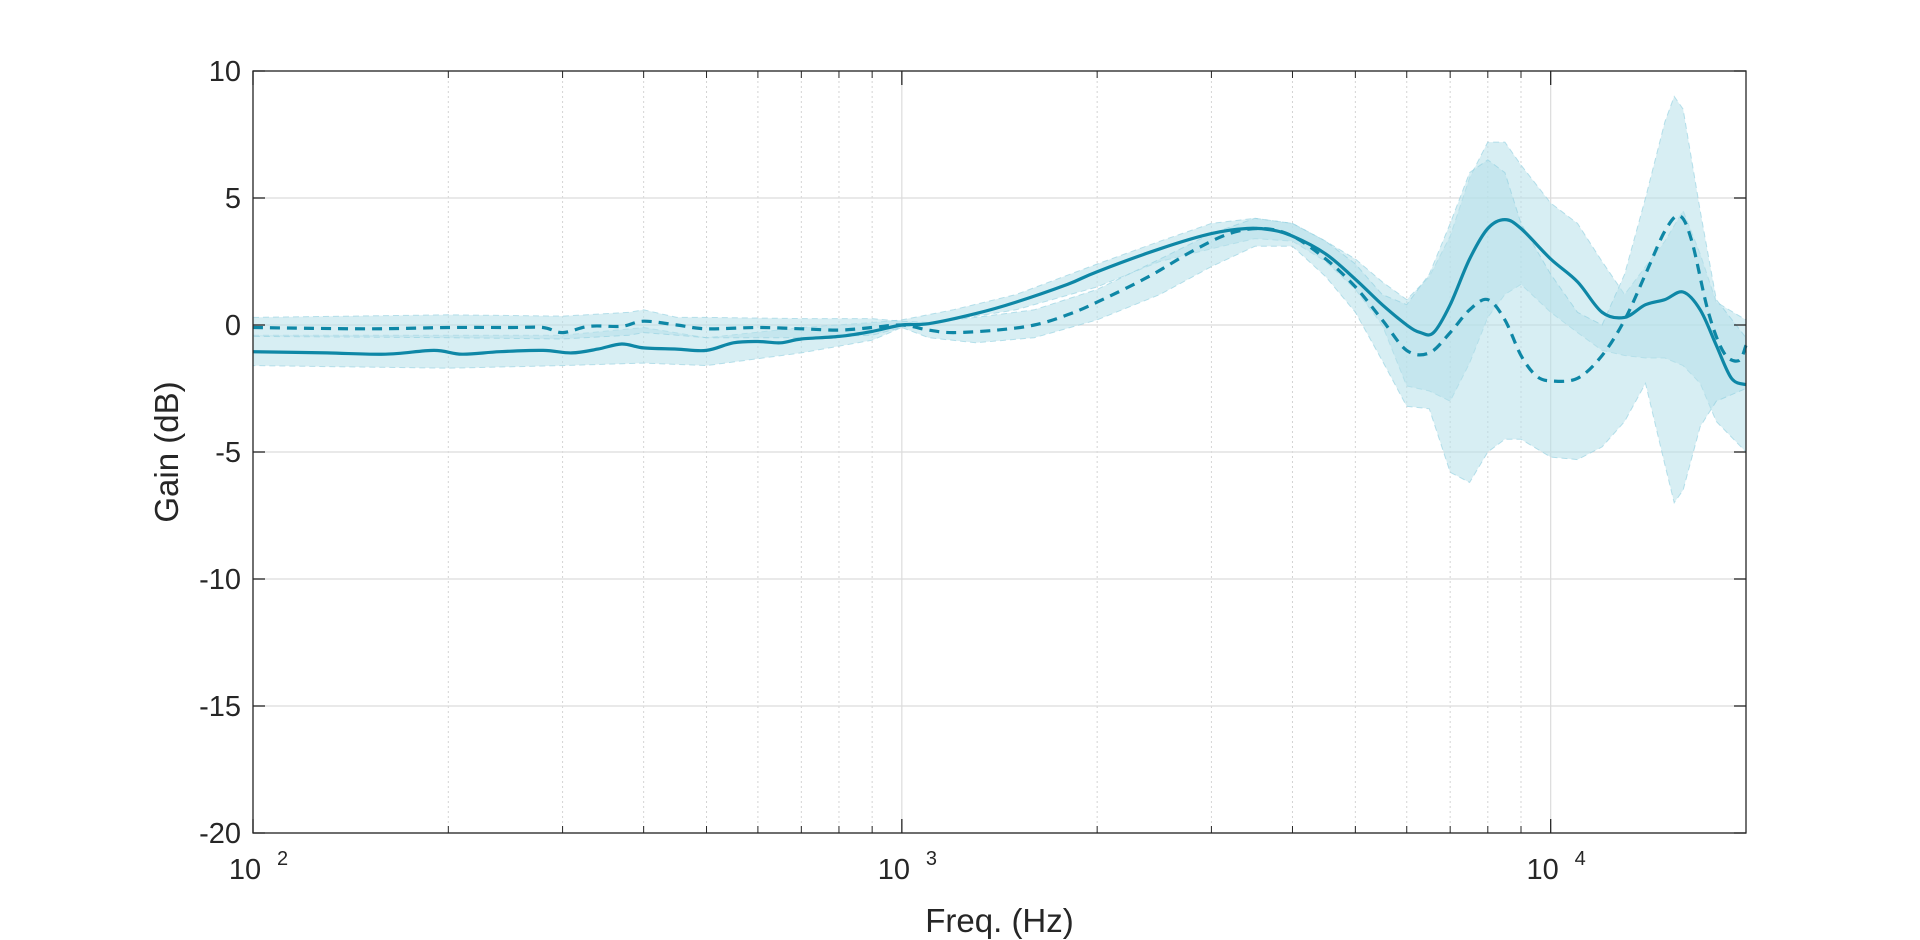 Image resolution: width=1920 pixels, height=940 pixels. I want to click on y-tick-label: 5, so click(233, 199).